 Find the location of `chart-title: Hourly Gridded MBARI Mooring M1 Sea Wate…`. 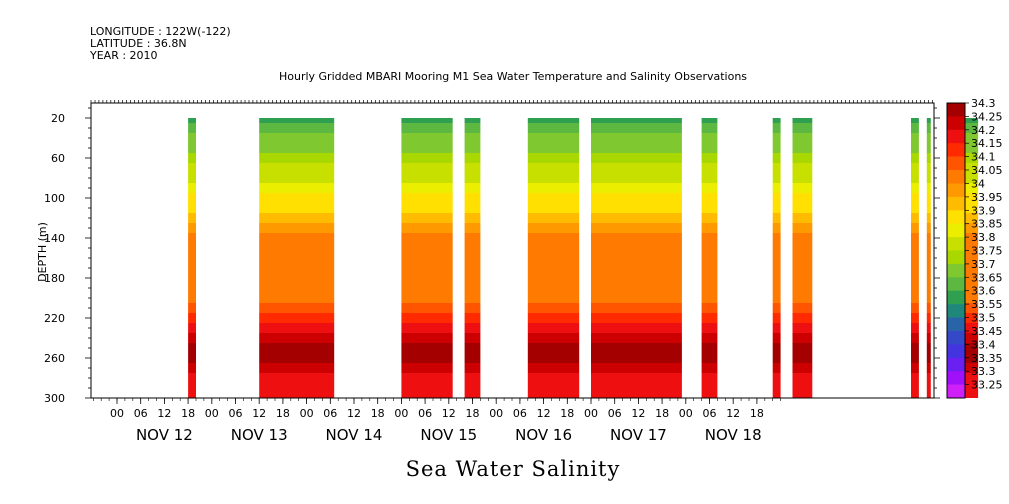

chart-title: Hourly Gridded MBARI Mooring M1 Sea Wate… is located at coordinates (513, 76).